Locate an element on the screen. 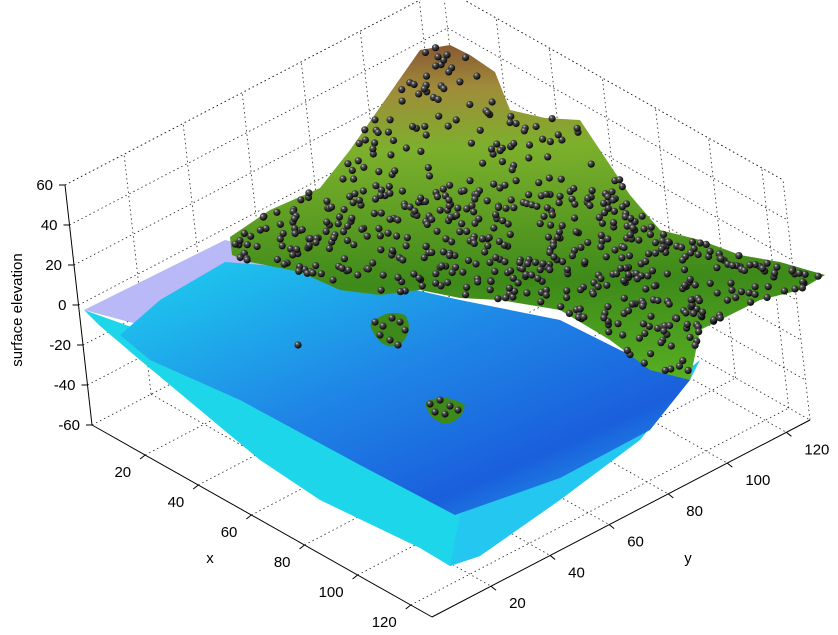 Image resolution: width=838 pixels, height=635 pixels. z-axis-label: surface elevation is located at coordinates (17, 309).